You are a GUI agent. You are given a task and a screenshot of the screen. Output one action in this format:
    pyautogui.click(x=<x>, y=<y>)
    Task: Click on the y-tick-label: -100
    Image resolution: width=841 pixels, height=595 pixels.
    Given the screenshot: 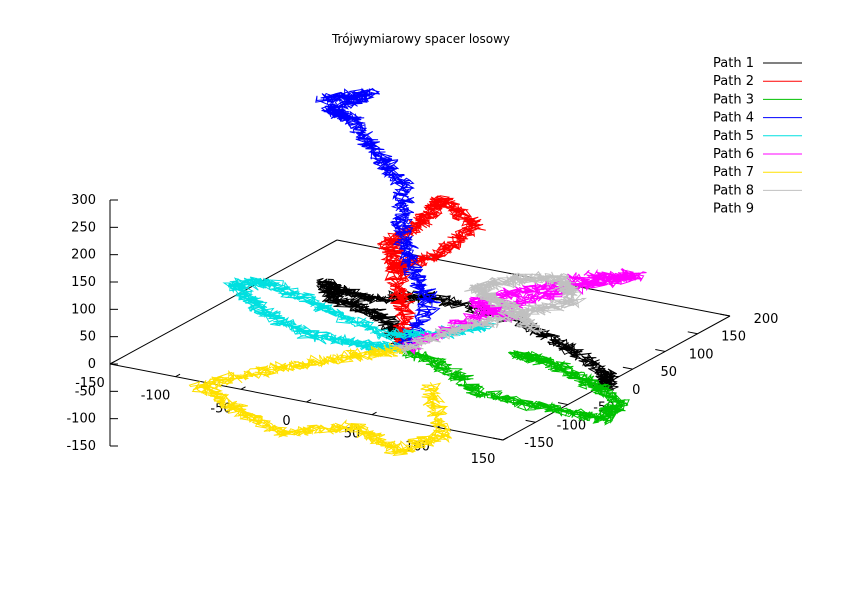 What is the action you would take?
    pyautogui.click(x=572, y=425)
    